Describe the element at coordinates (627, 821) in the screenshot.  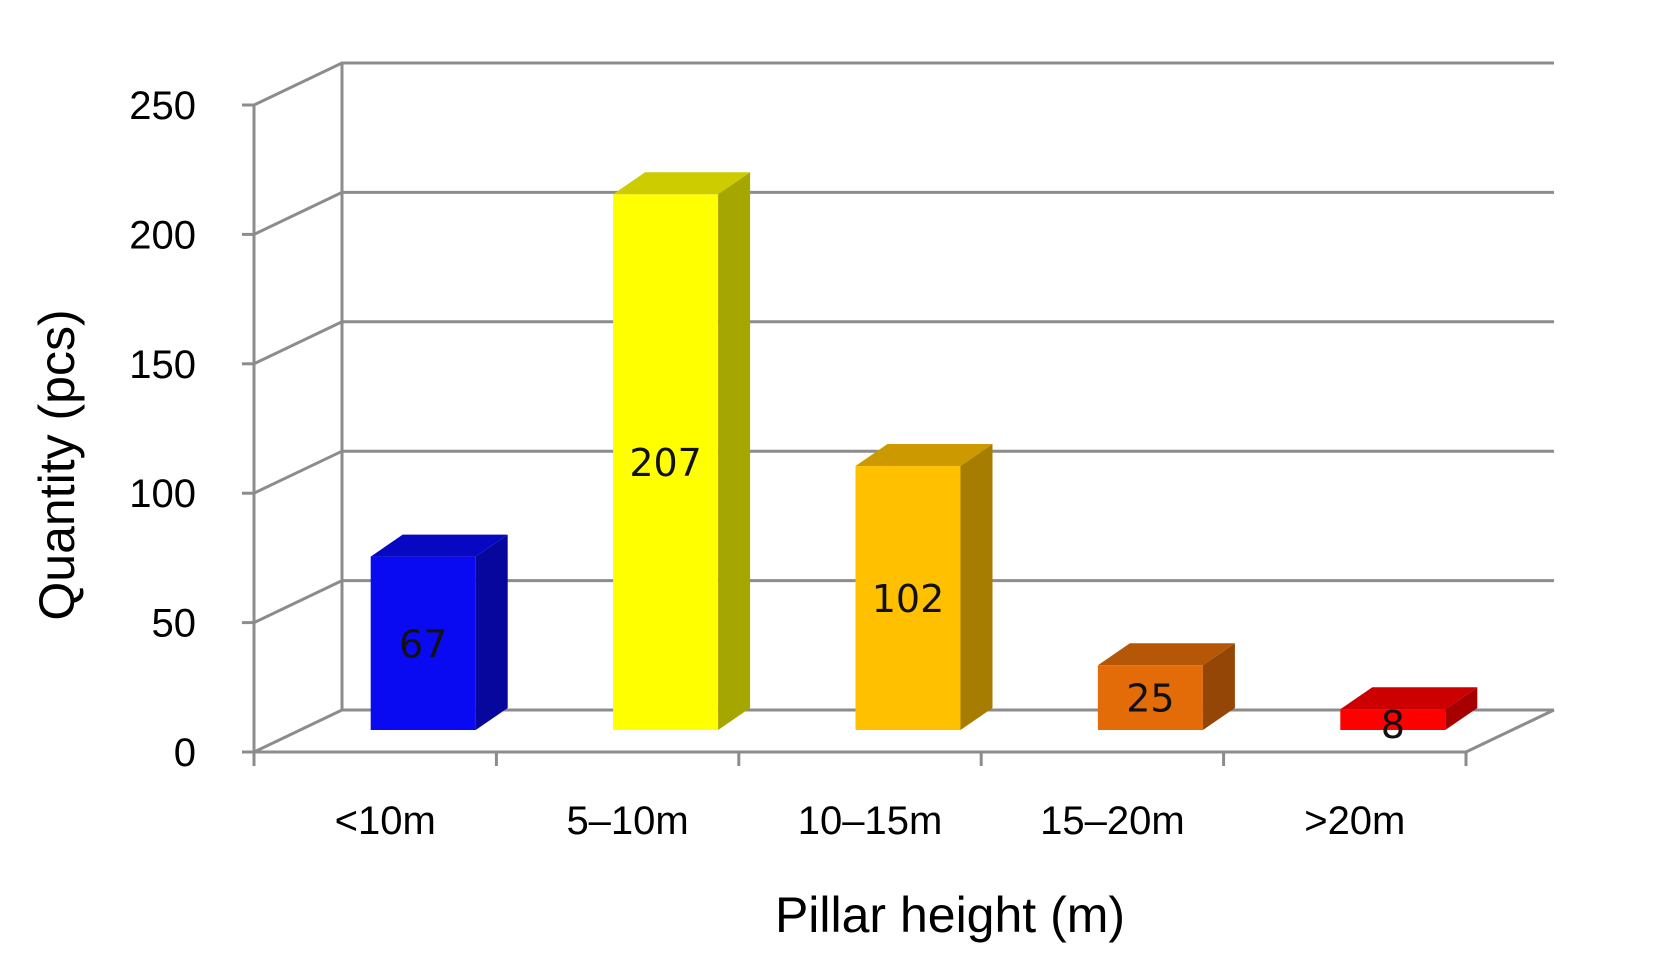
I see `x-category-label: 5–10m` at that location.